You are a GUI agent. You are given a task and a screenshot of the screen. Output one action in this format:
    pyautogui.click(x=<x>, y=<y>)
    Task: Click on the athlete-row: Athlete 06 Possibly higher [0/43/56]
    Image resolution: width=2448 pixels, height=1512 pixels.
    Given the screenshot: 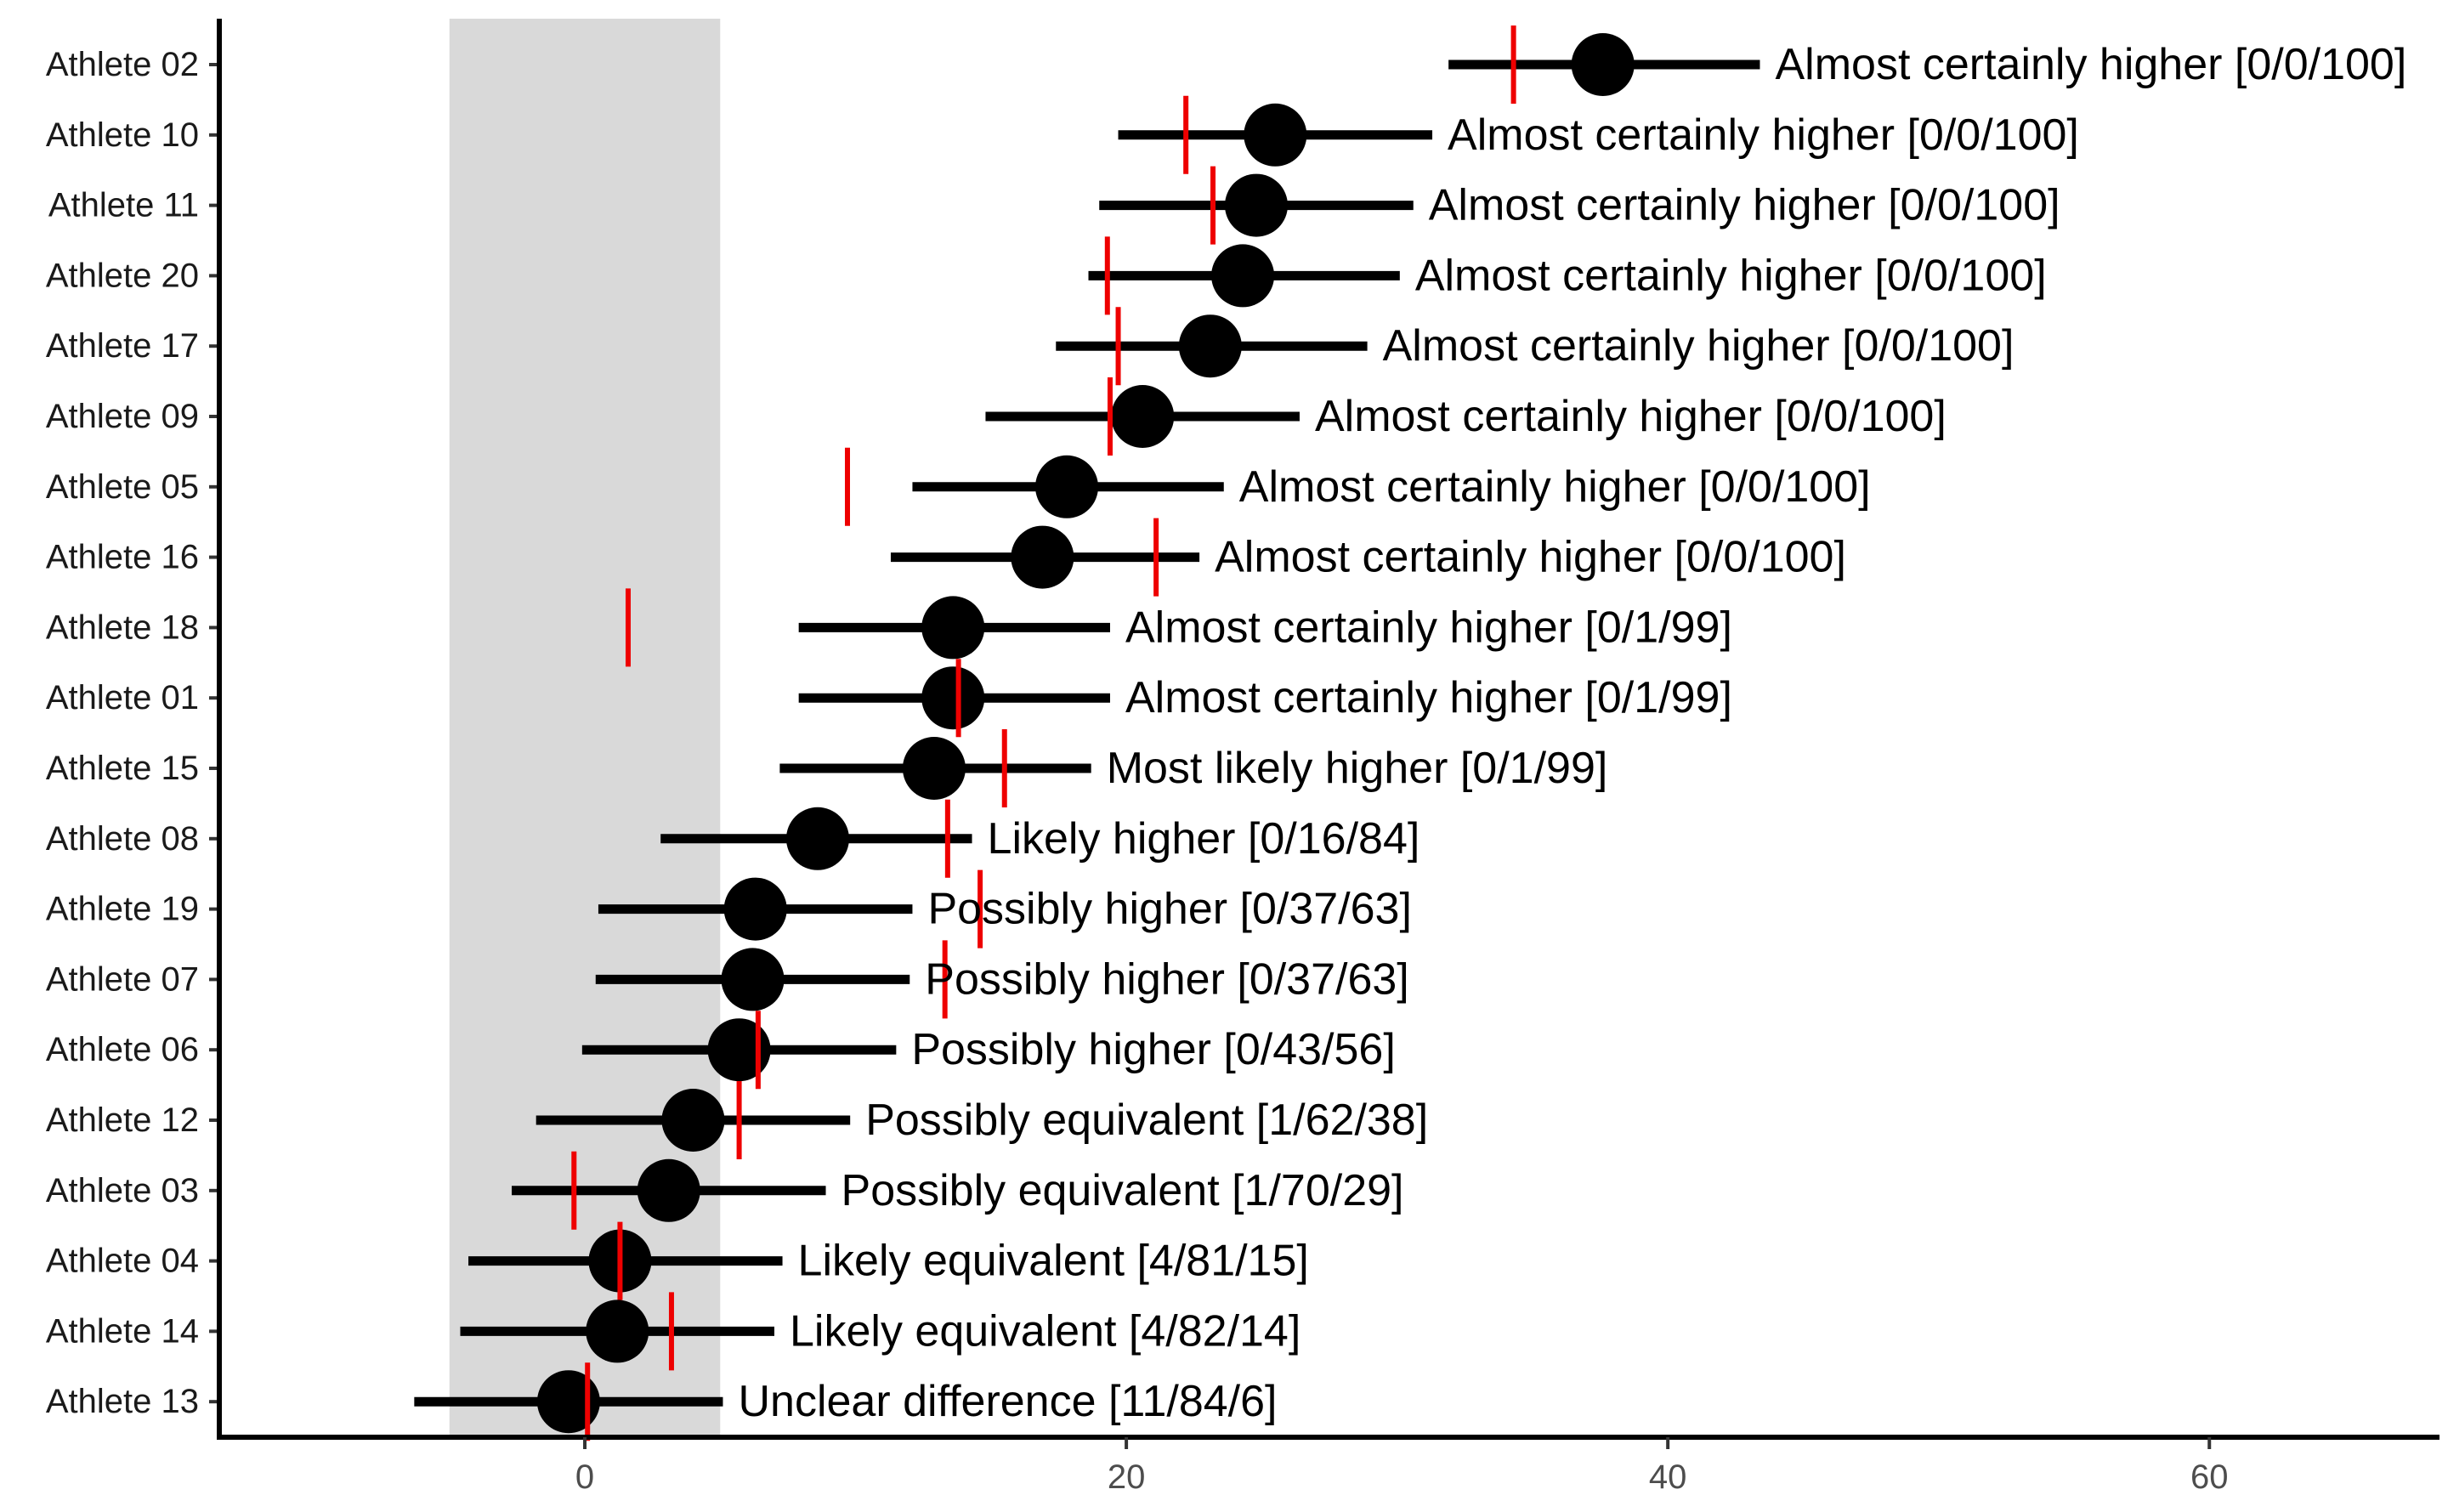 What is the action you would take?
    pyautogui.click(x=721, y=1050)
    